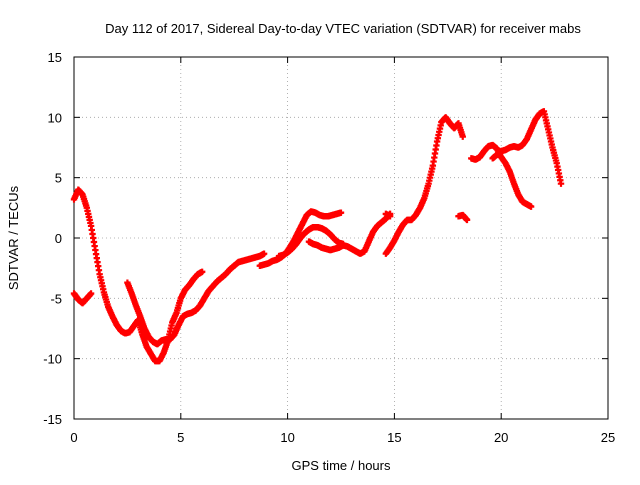 The image size is (640, 485). I want to click on x-tick-label: 25, so click(608, 437).